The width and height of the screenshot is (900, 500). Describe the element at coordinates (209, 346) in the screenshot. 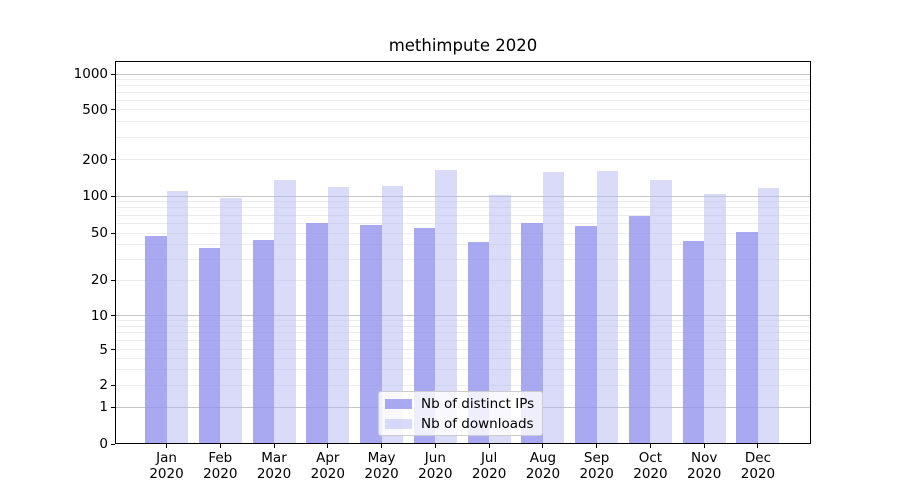

I see `bar-ips-feb` at that location.